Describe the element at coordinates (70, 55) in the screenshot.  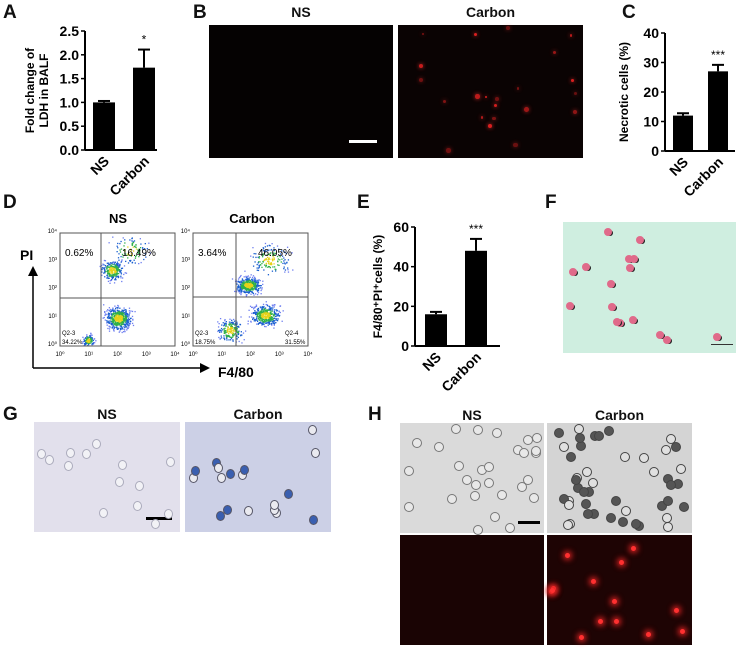
I see `y-tick-label: 2.0` at that location.